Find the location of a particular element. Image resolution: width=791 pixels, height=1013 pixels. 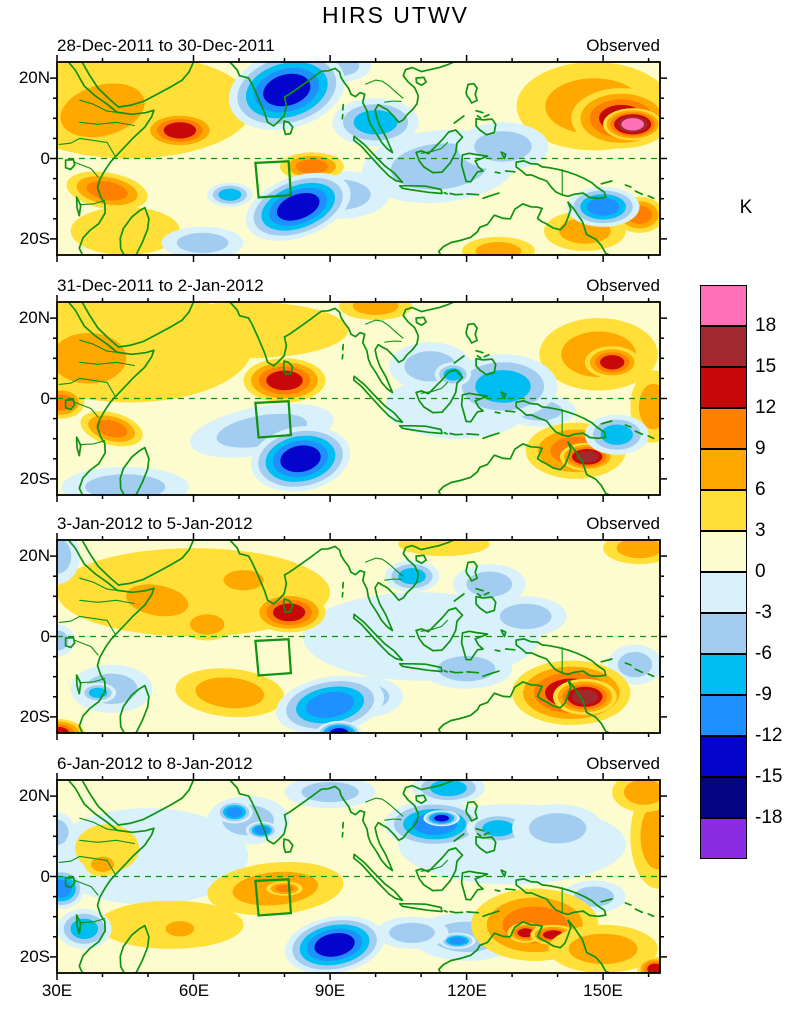

y-axis-label: 0 is located at coordinates (45, 158).